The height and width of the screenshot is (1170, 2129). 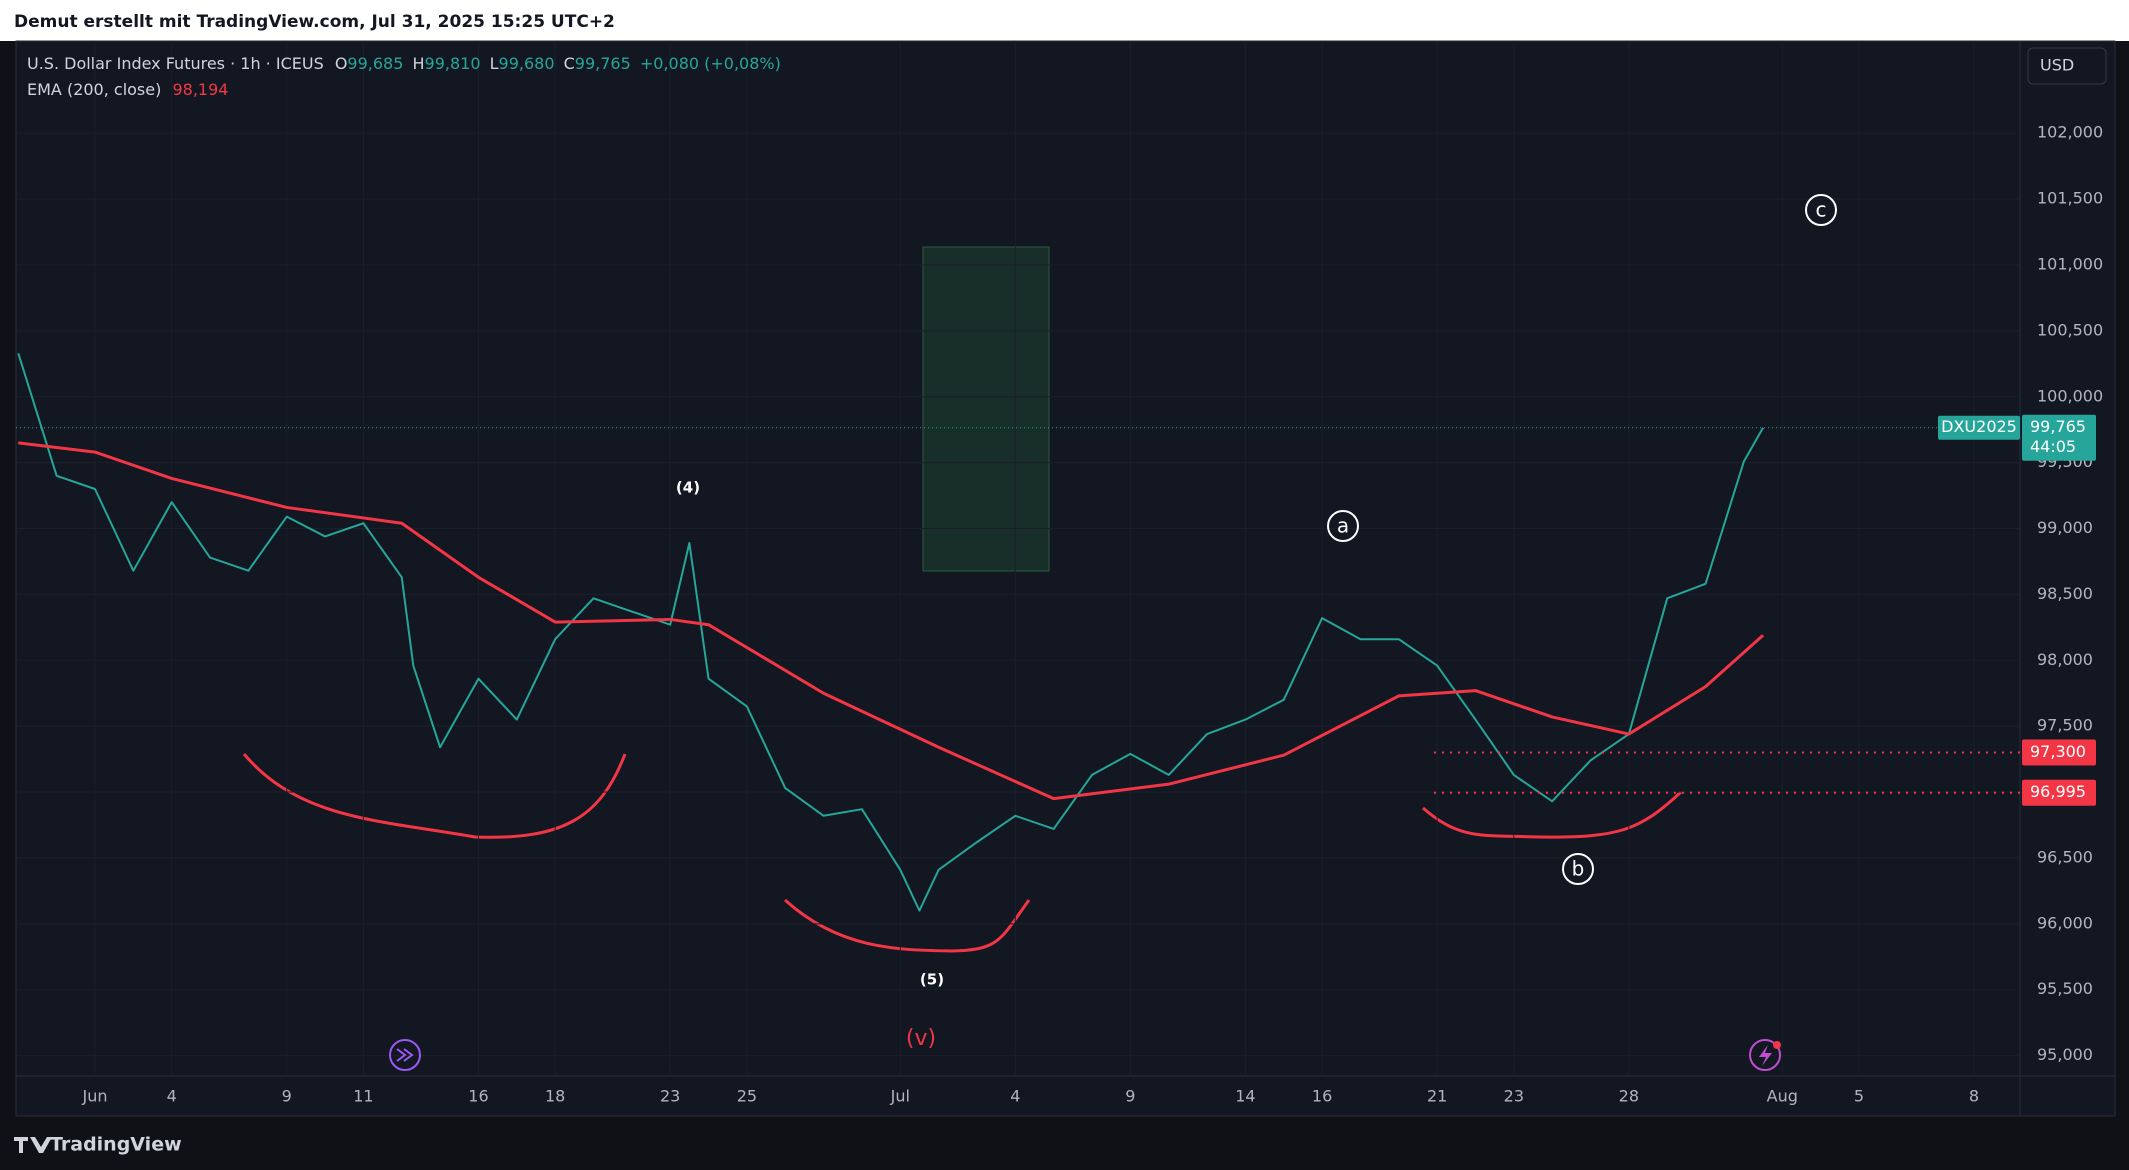 I want to click on price-tag-label: 99,765, so click(x=2058, y=426).